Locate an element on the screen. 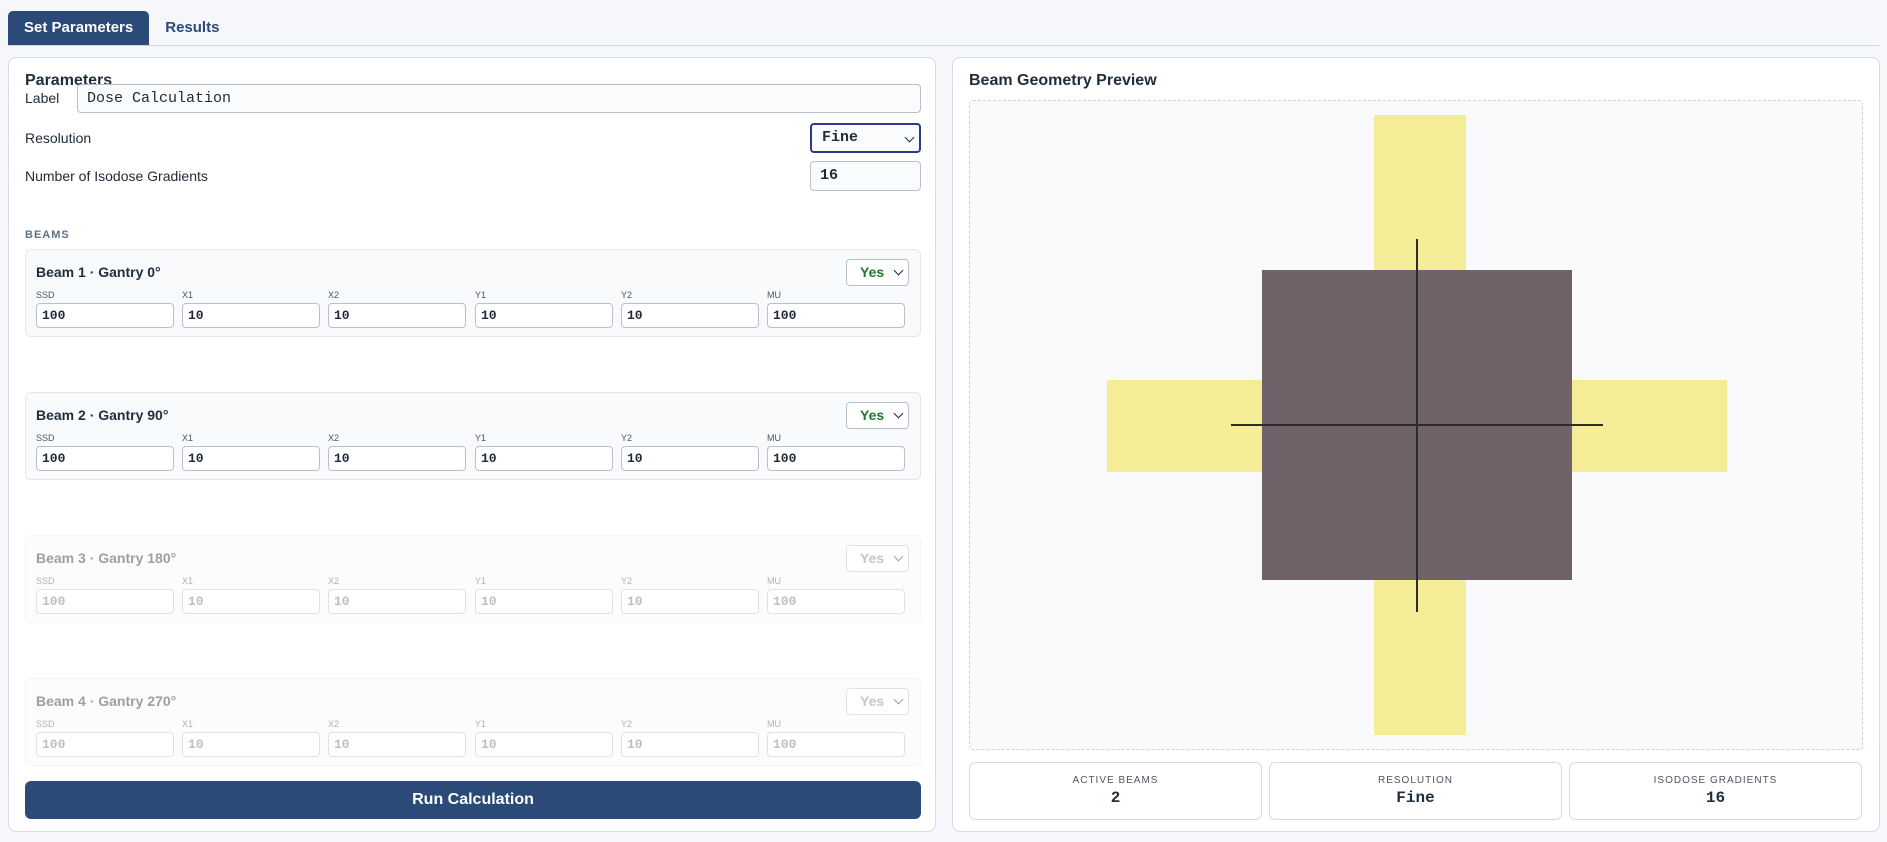  resolution-select: Fine is located at coordinates (865, 138).